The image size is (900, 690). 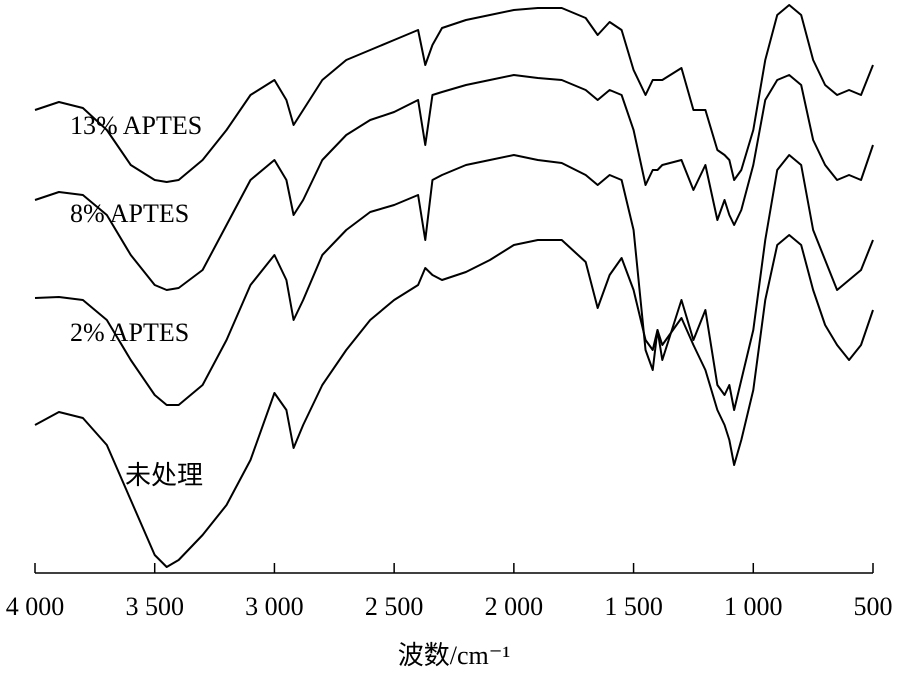 I want to click on series-label: 2% APTES, so click(x=129, y=332).